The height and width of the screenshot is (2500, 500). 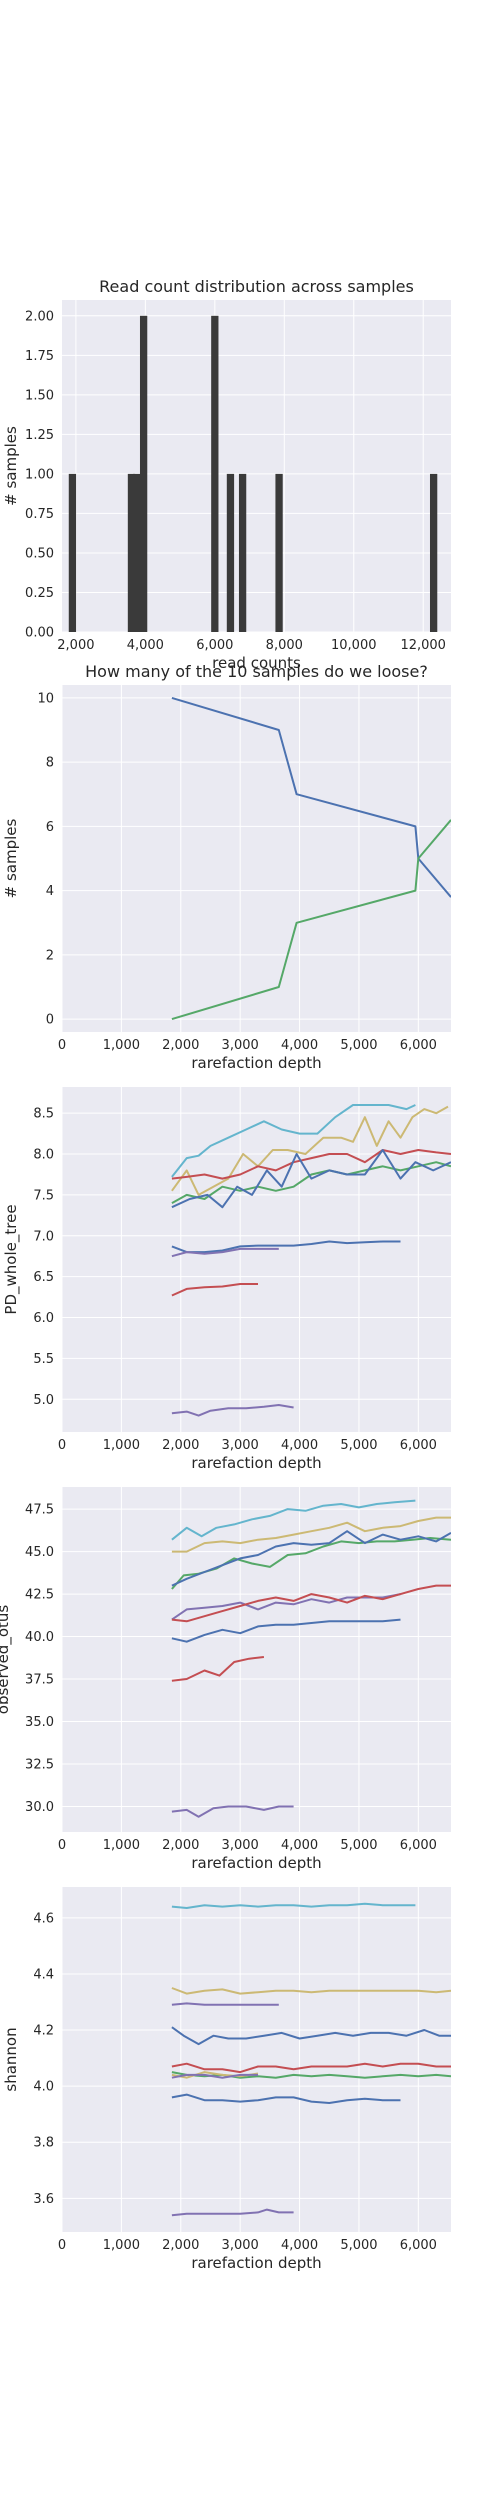 What do you see at coordinates (284, 645) in the screenshot?
I see `x-tick-label: 8,000` at bounding box center [284, 645].